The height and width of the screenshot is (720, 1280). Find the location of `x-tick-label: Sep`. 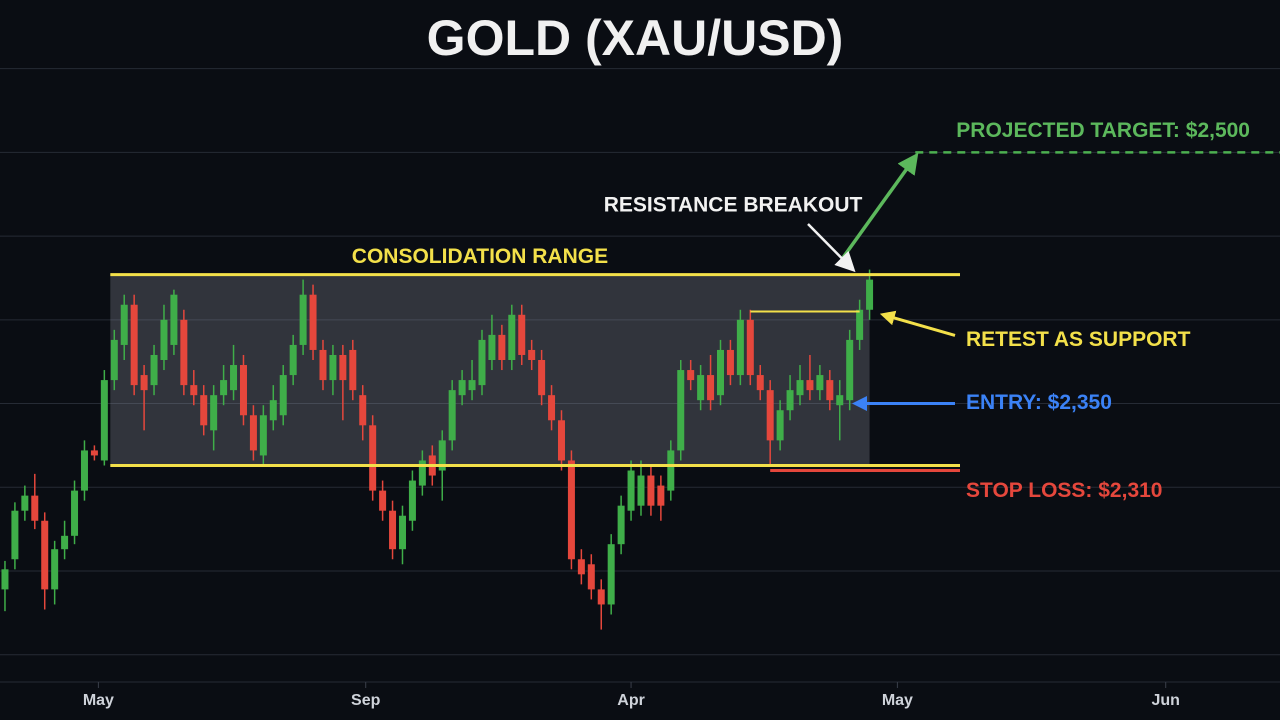

x-tick-label: Sep is located at coordinates (366, 700).